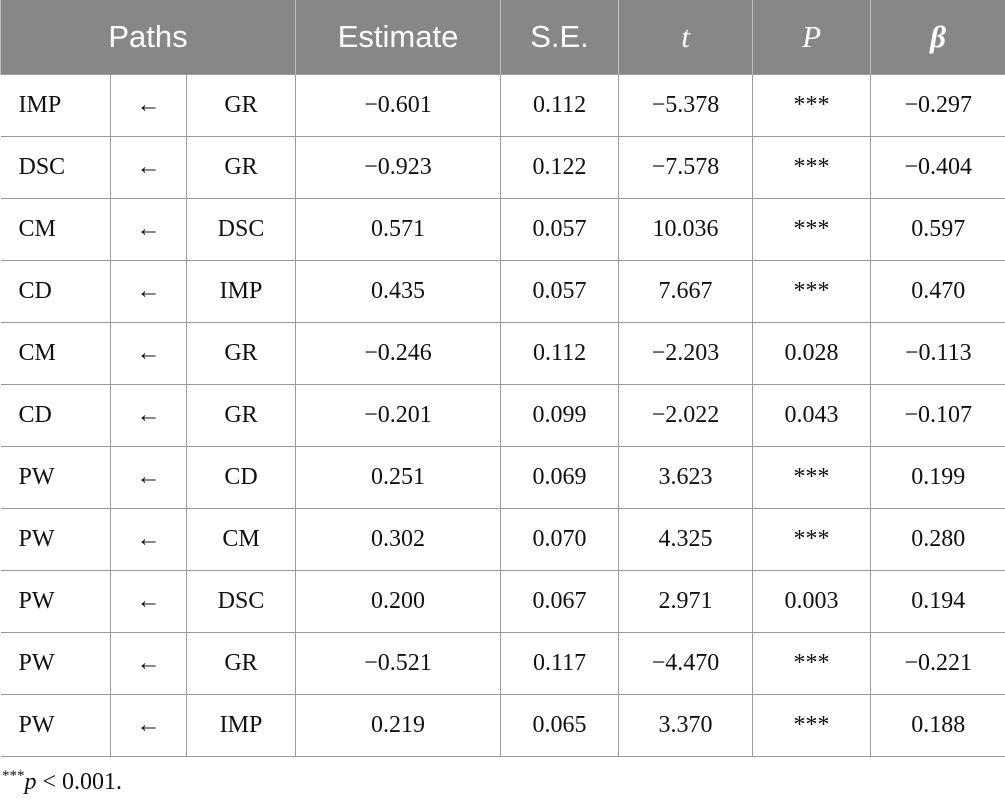 Image resolution: width=1005 pixels, height=810 pixels. What do you see at coordinates (937, 229) in the screenshot?
I see `table-cell: 0.597` at bounding box center [937, 229].